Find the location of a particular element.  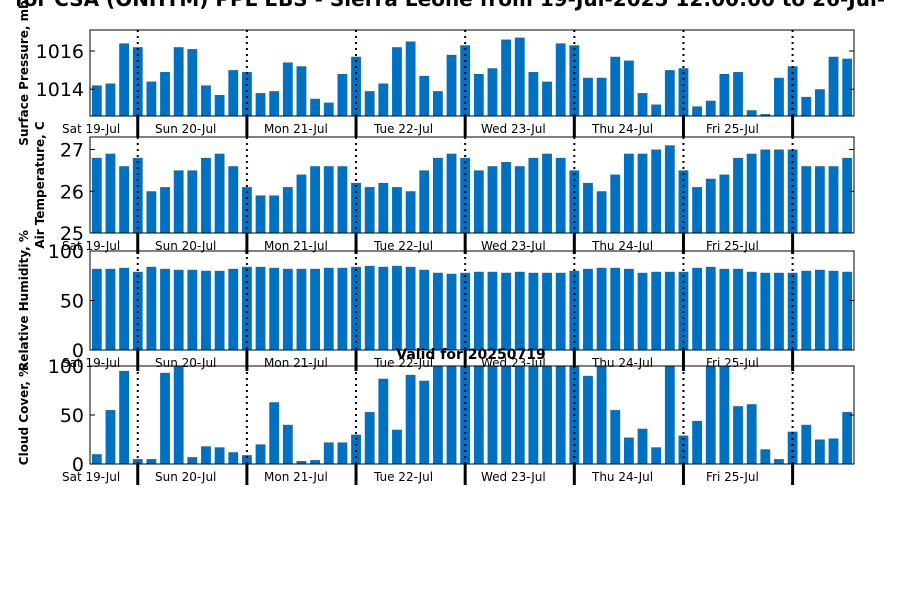

ytick-label-4-3: 100 is located at coordinates (66, 367).